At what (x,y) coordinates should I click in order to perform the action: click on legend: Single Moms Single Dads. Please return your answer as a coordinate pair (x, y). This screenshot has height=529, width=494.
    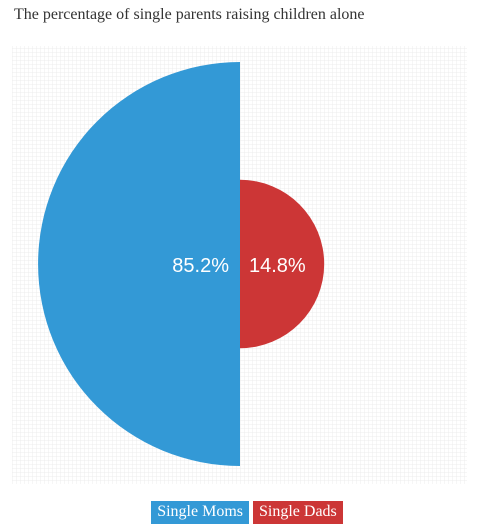
    Looking at the image, I should click on (247, 512).